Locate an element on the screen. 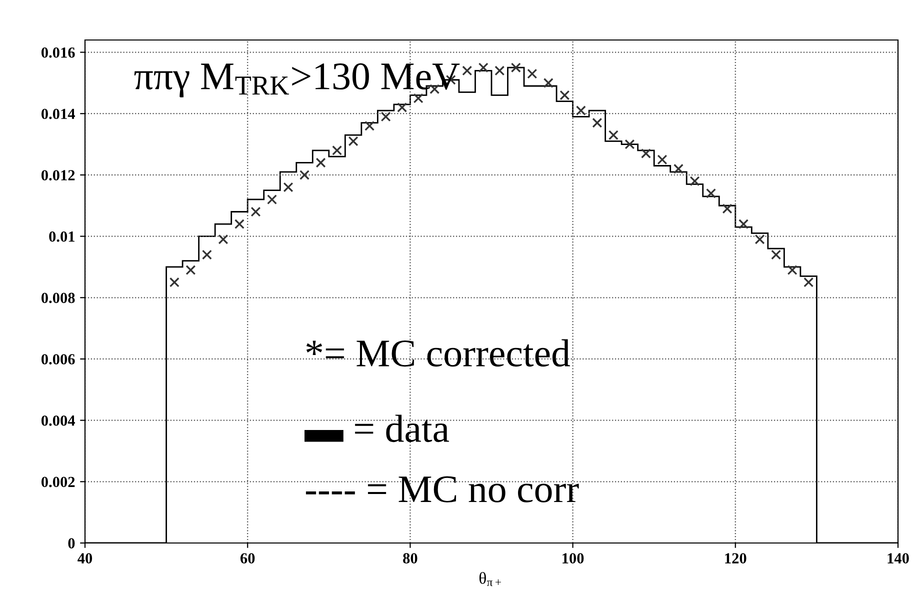 This screenshot has width=919, height=599. x-tick-label: 140 is located at coordinates (898, 558).